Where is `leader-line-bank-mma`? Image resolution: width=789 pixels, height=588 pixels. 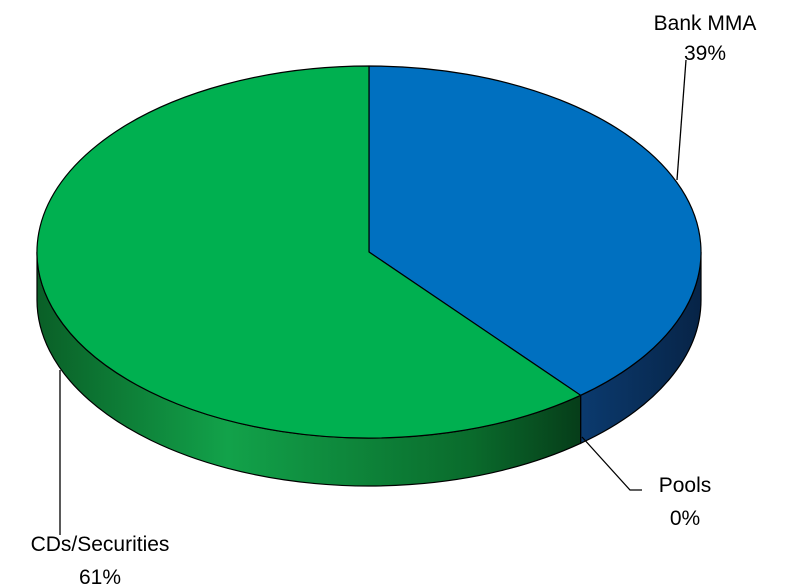
leader-line-bank-mma is located at coordinates (681, 120).